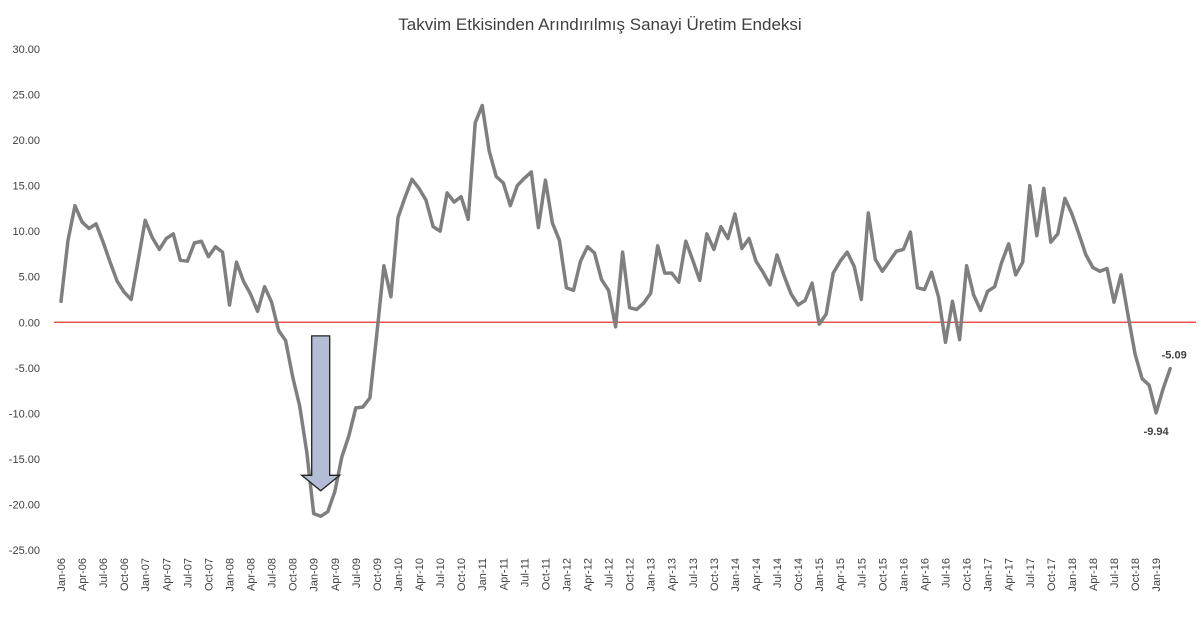 Image resolution: width=1200 pixels, height=621 pixels. Describe the element at coordinates (1073, 575) in the screenshot. I see `x-tick-label: Jan-18` at that location.